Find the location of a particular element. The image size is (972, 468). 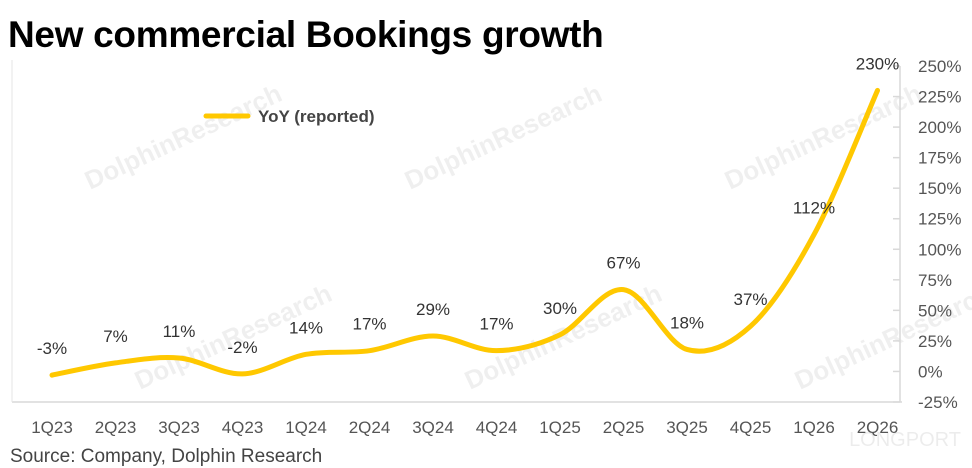

source-note: Source: Company, Dolphin Research is located at coordinates (166, 456).